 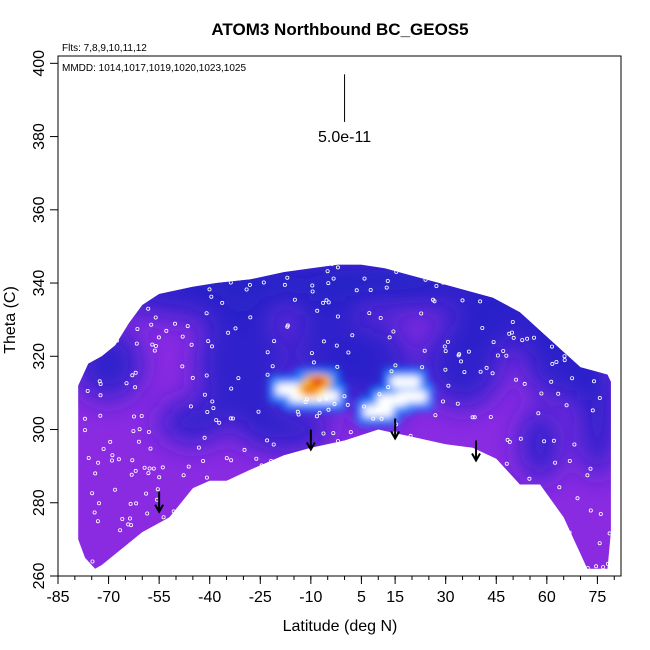 What do you see at coordinates (446, 597) in the screenshot?
I see `x-tick-label-8: 30` at bounding box center [446, 597].